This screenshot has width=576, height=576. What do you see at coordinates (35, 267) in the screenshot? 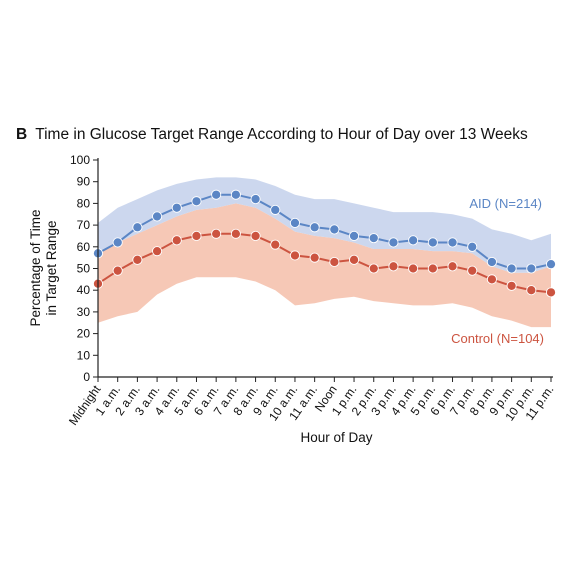
I see `y-axis-title-line-0: Percentage of Time` at bounding box center [35, 267].